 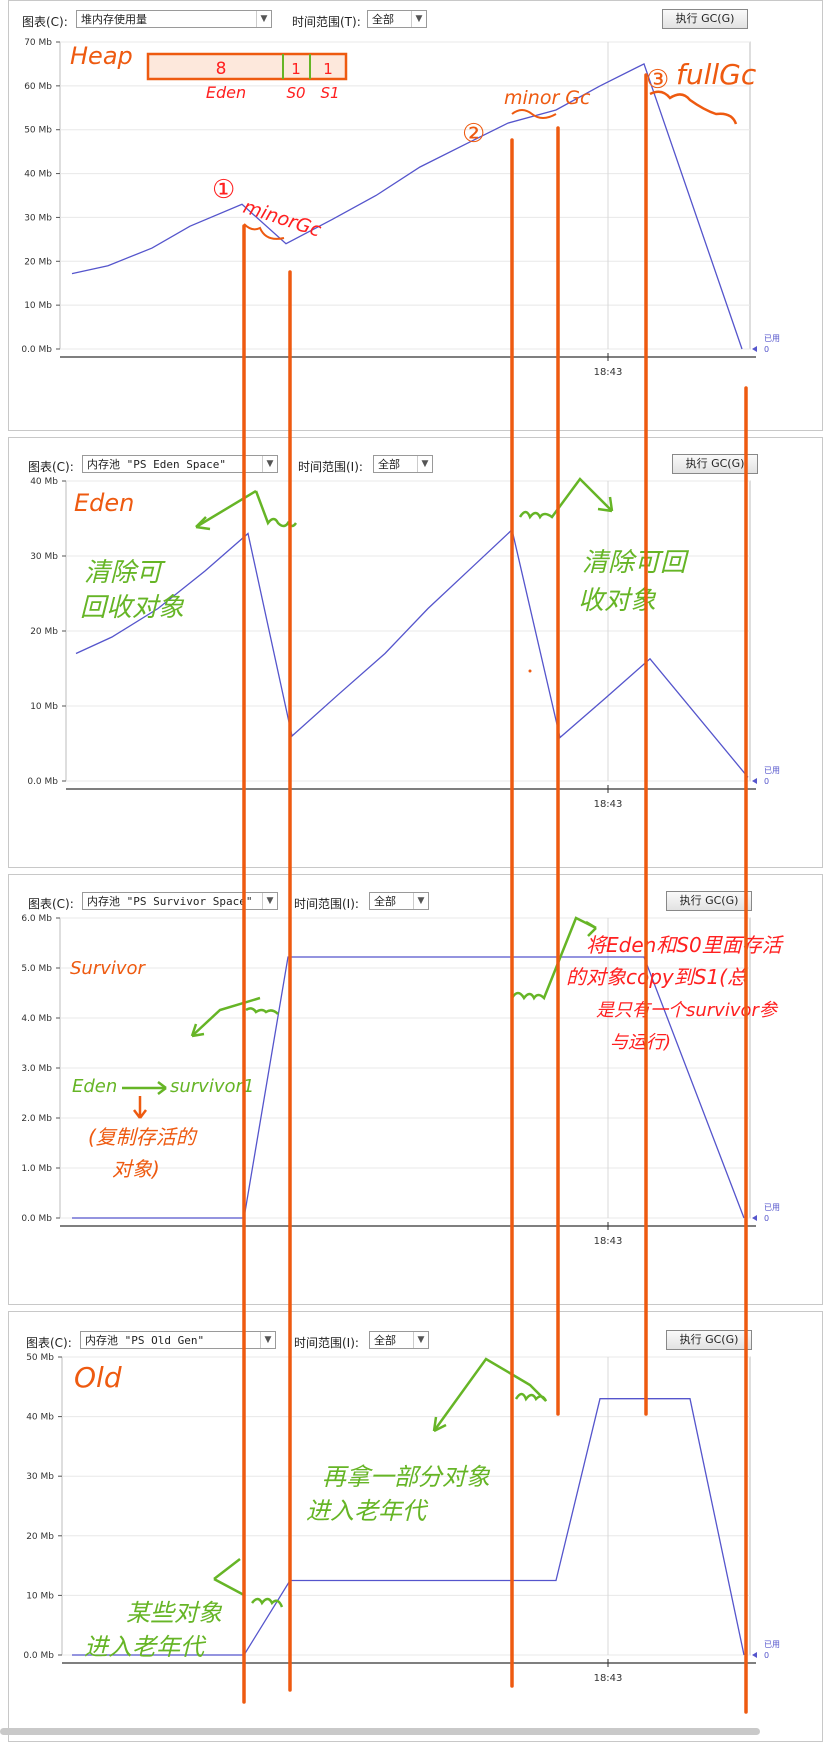 What do you see at coordinates (169, 901) in the screenshot?
I see `chart-select-value: 内存池 "PS Survivor Space"` at bounding box center [169, 901].